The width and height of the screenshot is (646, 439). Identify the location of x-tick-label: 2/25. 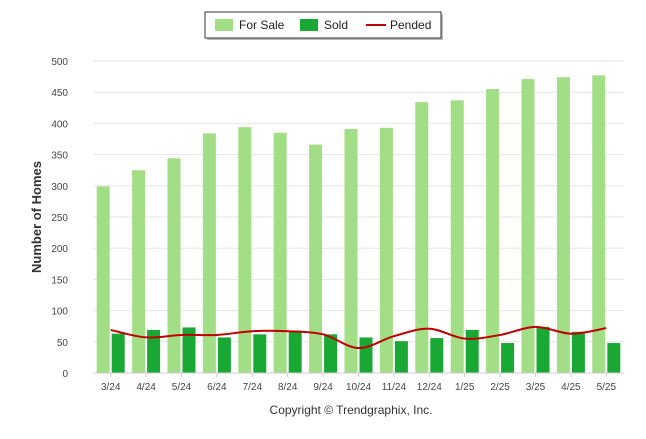
(500, 387).